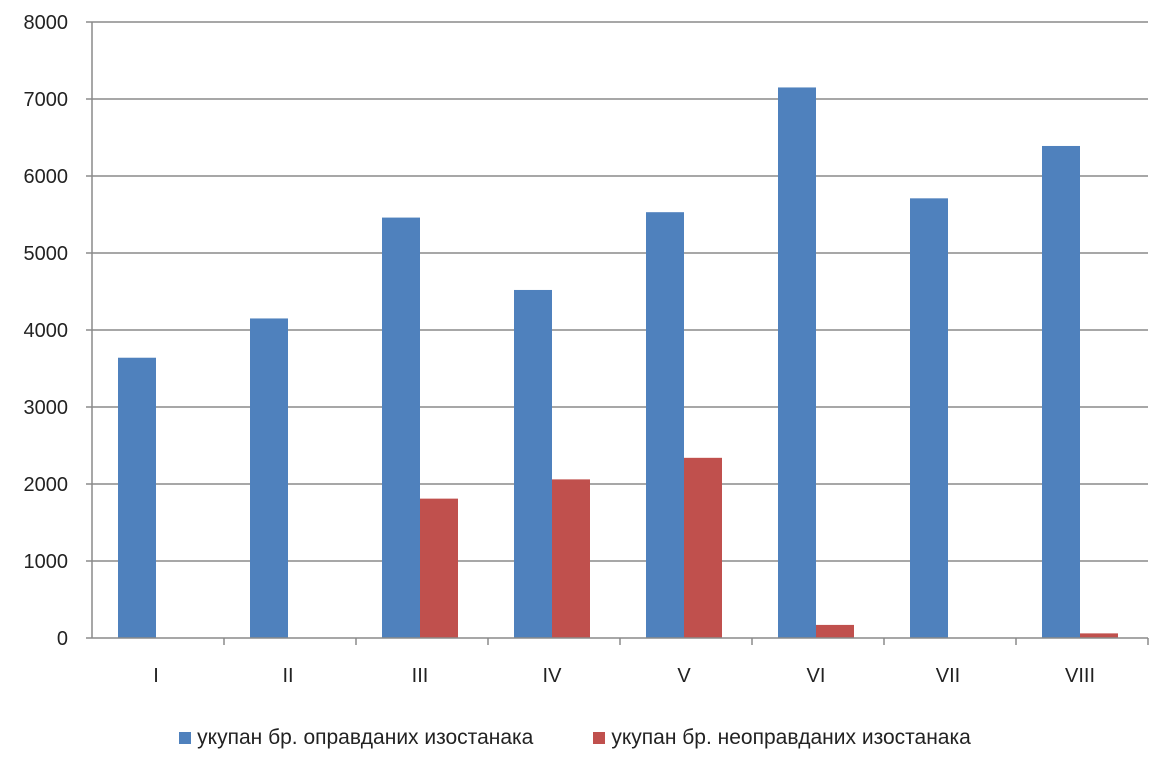 Image resolution: width=1150 pixels, height=758 pixels. Describe the element at coordinates (46, 23) in the screenshot. I see `y-tick-label: 8000` at that location.